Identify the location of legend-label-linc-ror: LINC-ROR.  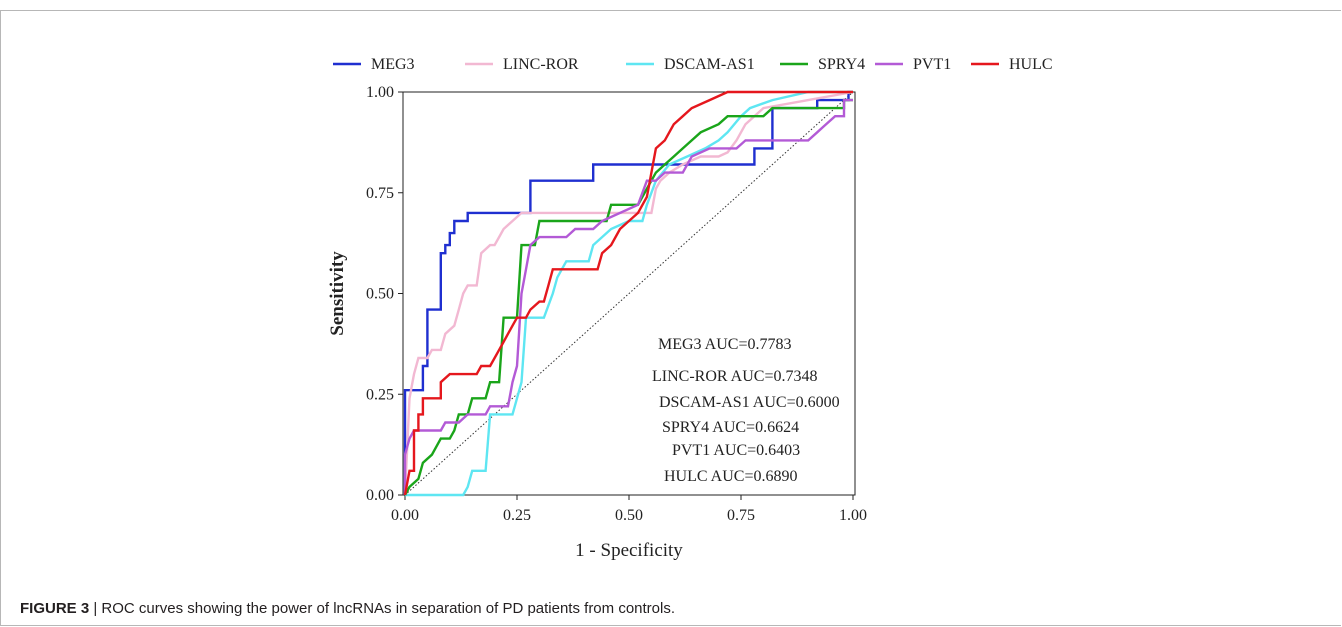
(541, 64).